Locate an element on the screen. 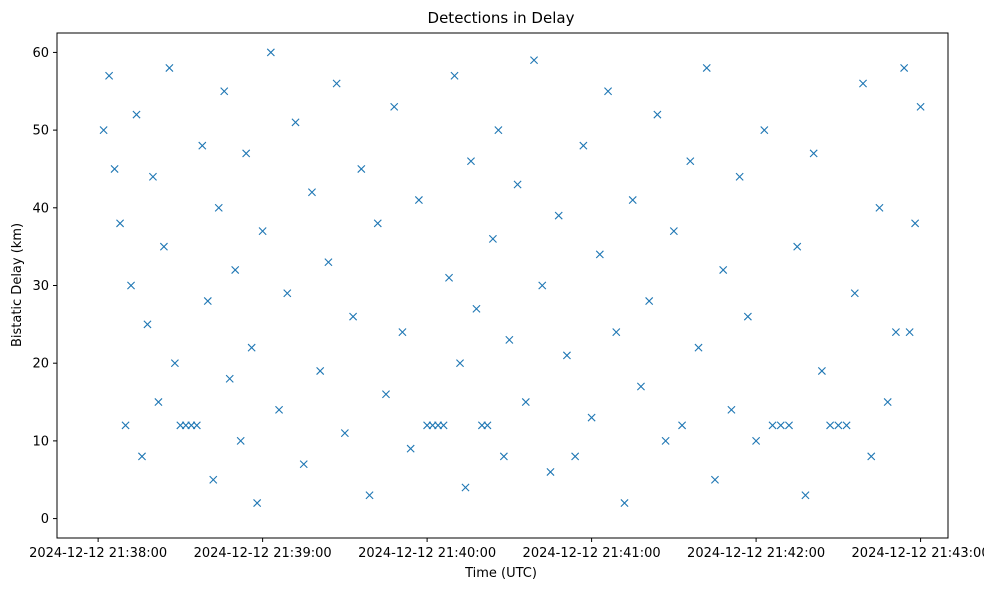 The height and width of the screenshot is (590, 984). y-tick-label: 10 is located at coordinates (40, 441).